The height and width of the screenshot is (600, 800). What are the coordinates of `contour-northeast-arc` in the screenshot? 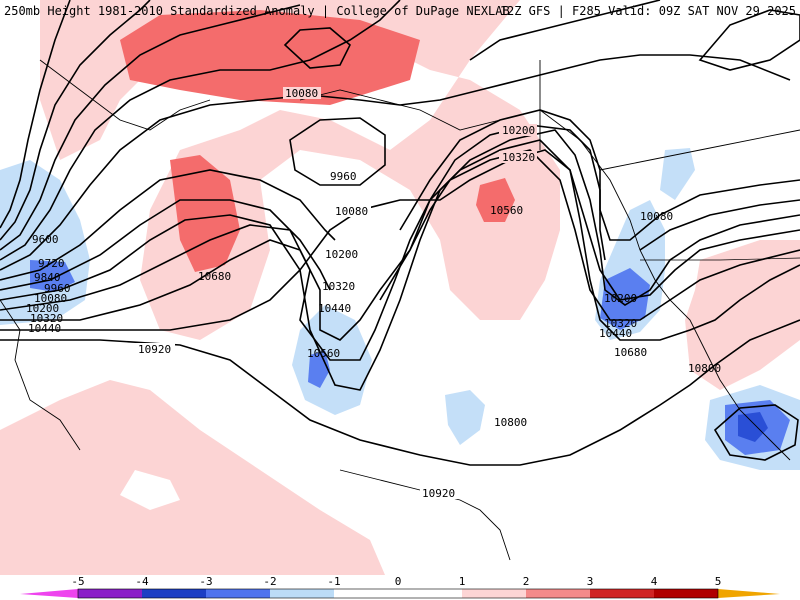 It's located at (565, 30).